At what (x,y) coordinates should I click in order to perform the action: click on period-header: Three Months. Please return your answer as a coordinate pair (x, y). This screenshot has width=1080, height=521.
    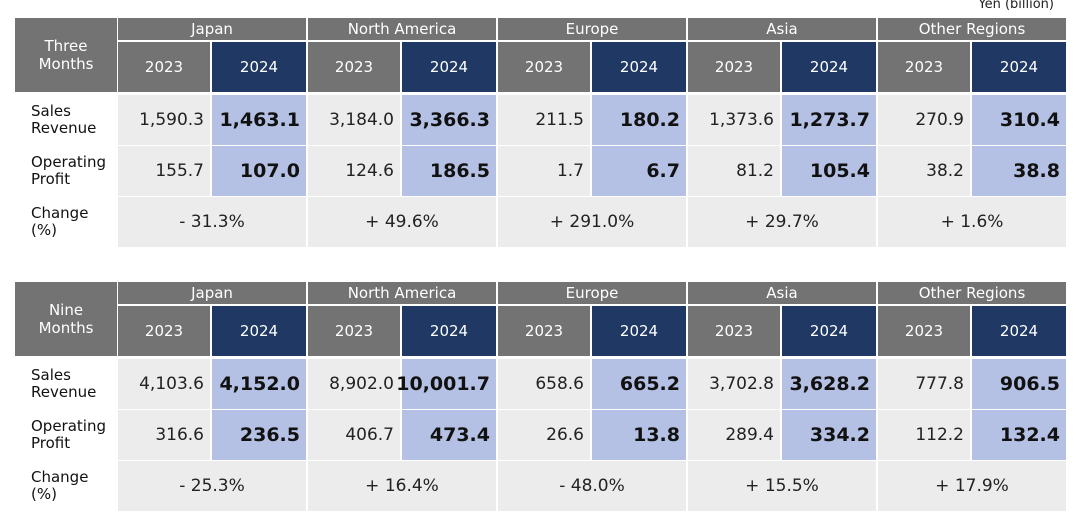
    Looking at the image, I should click on (66, 55).